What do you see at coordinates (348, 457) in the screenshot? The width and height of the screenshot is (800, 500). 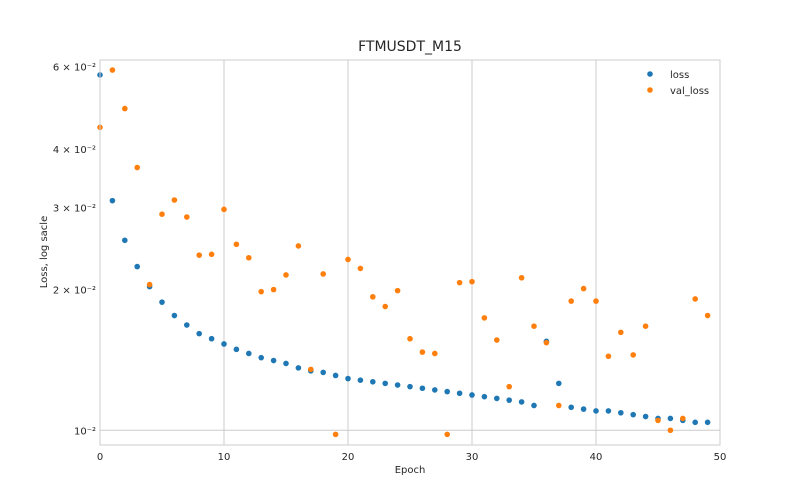 I see `x-tick-label: 20` at bounding box center [348, 457].